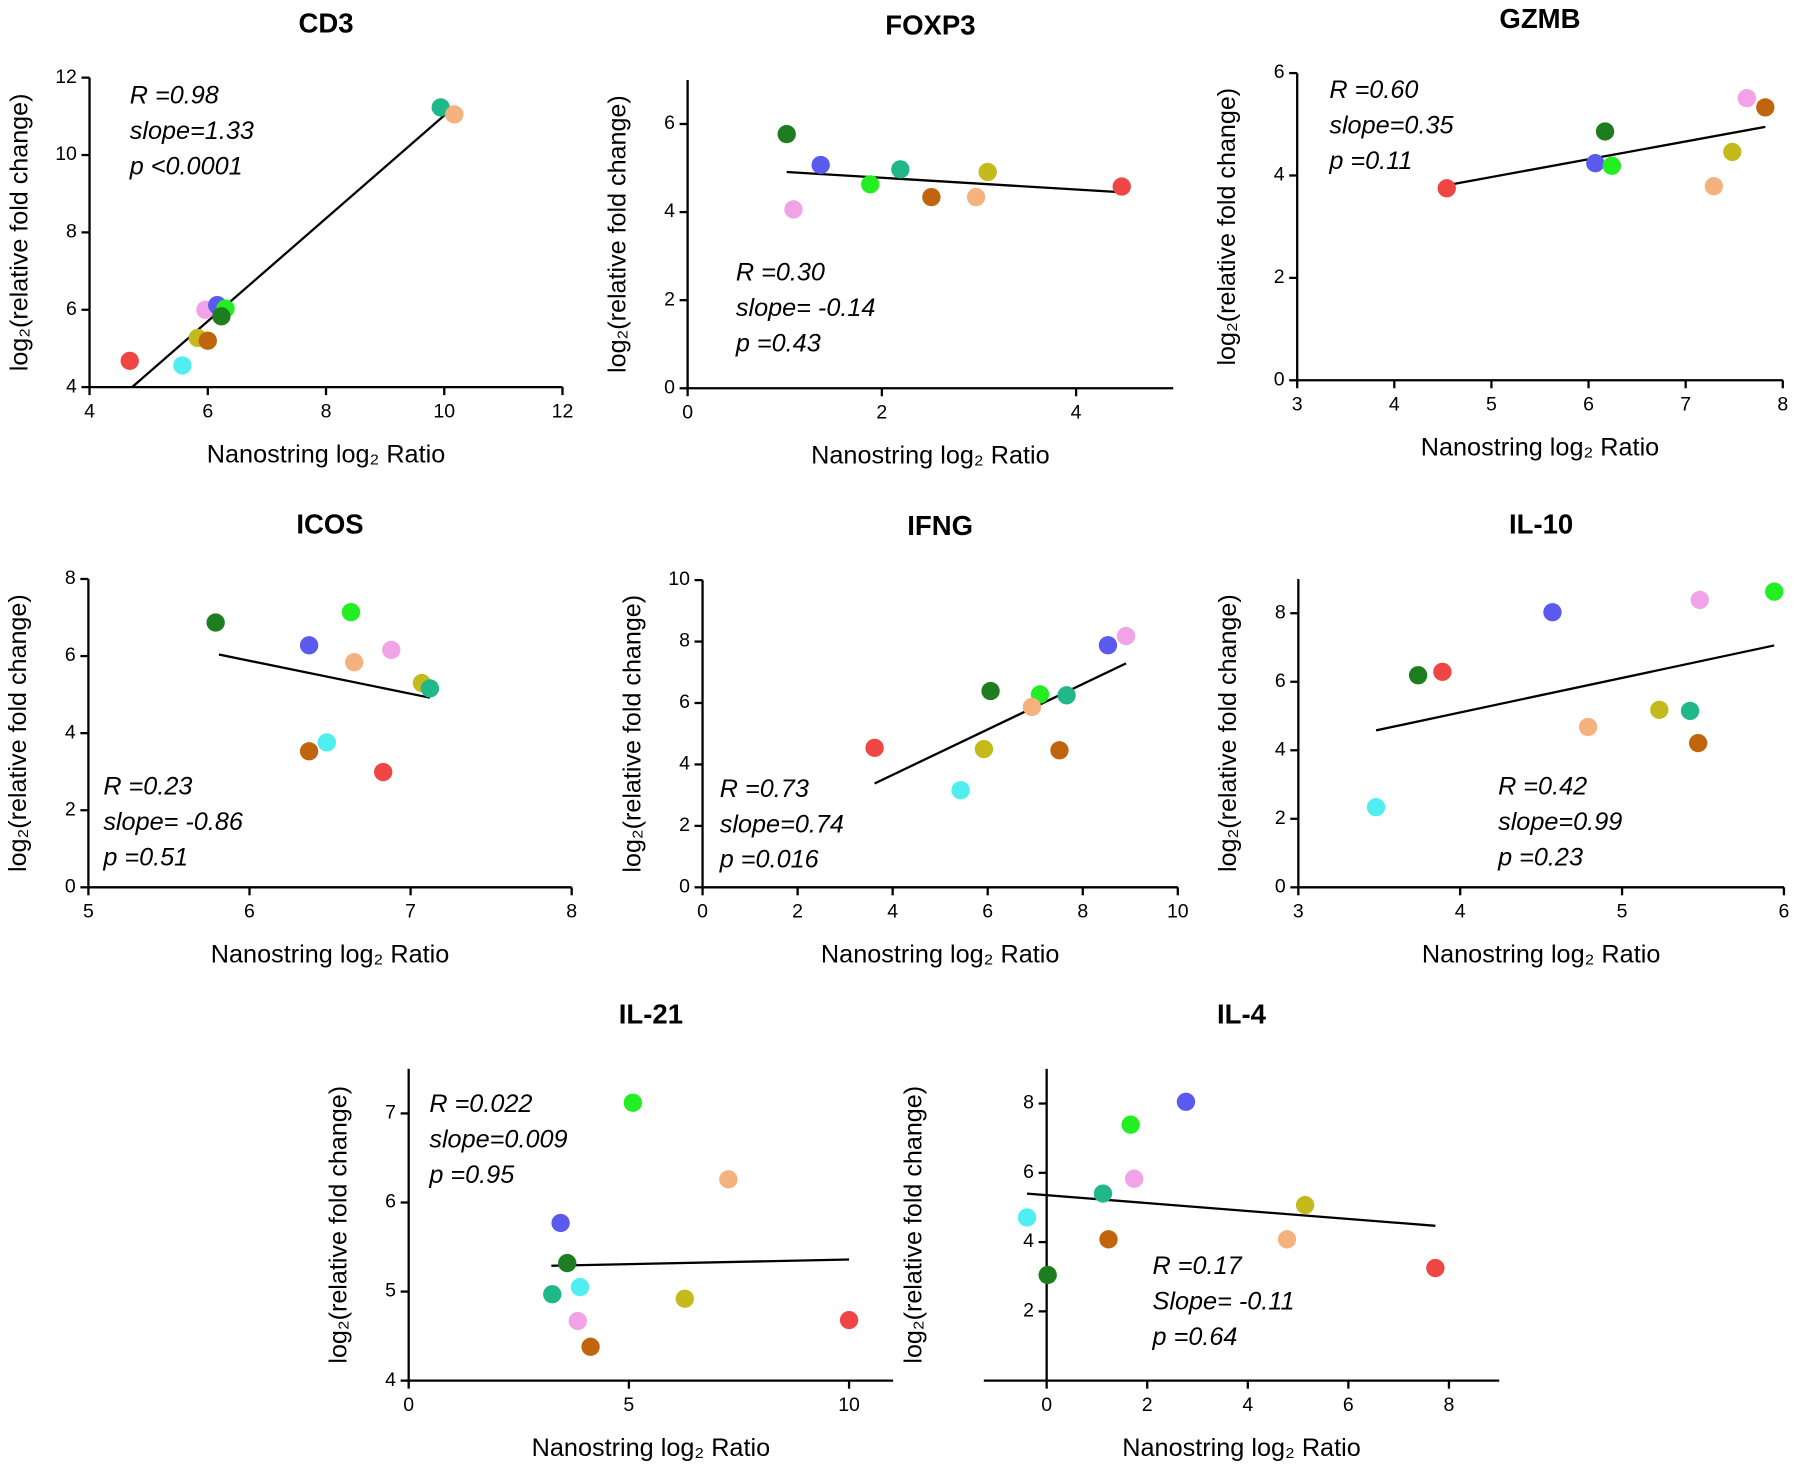 Image resolution: width=1800 pixels, height=1480 pixels. What do you see at coordinates (66, 77) in the screenshot?
I see `y-tick-label: 12` at bounding box center [66, 77].